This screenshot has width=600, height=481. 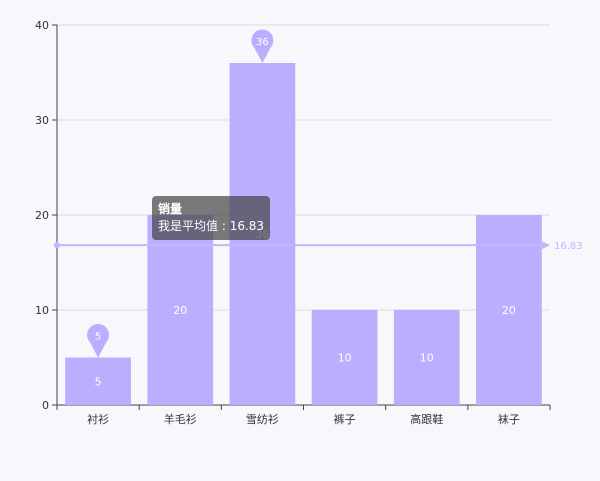 I want to click on bar-羊毛衫, so click(x=180, y=310).